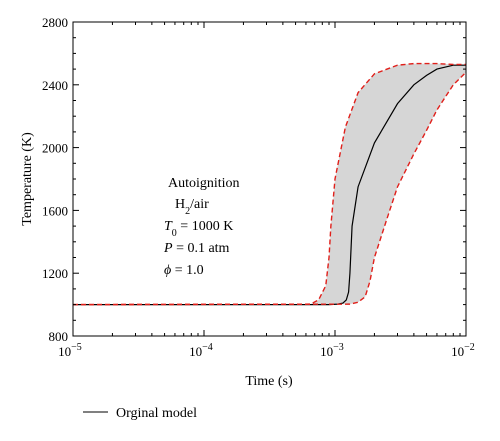  Describe the element at coordinates (198, 229) in the screenshot. I see `annotation-initial-temperature: T0 = 1000 K` at that location.